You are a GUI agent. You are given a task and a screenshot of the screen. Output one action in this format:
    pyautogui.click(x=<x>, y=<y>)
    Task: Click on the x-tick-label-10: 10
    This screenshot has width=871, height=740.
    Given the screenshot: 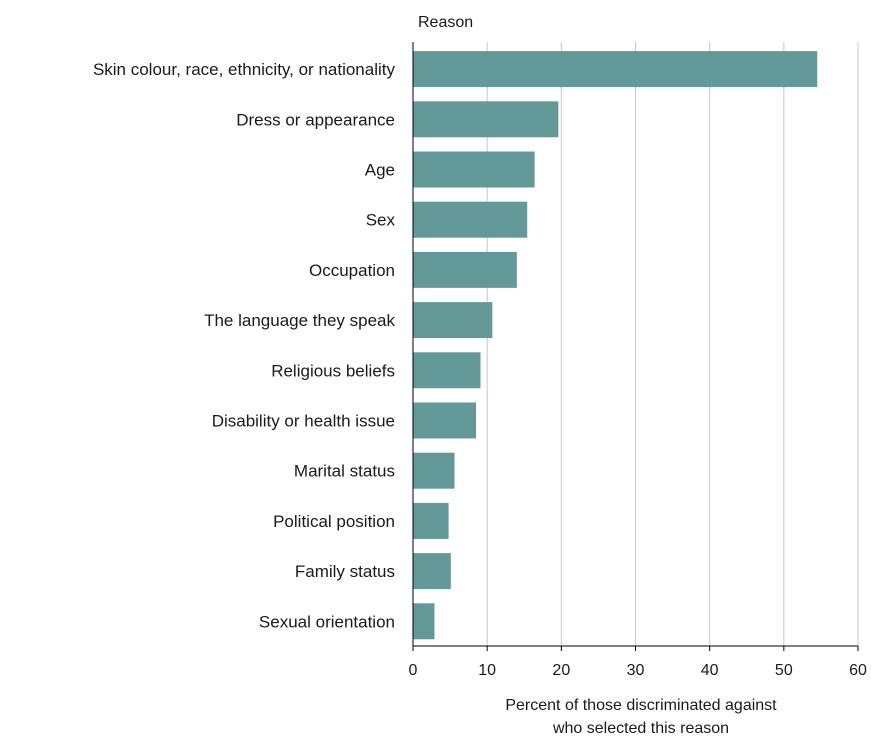 What is the action you would take?
    pyautogui.click(x=487, y=670)
    